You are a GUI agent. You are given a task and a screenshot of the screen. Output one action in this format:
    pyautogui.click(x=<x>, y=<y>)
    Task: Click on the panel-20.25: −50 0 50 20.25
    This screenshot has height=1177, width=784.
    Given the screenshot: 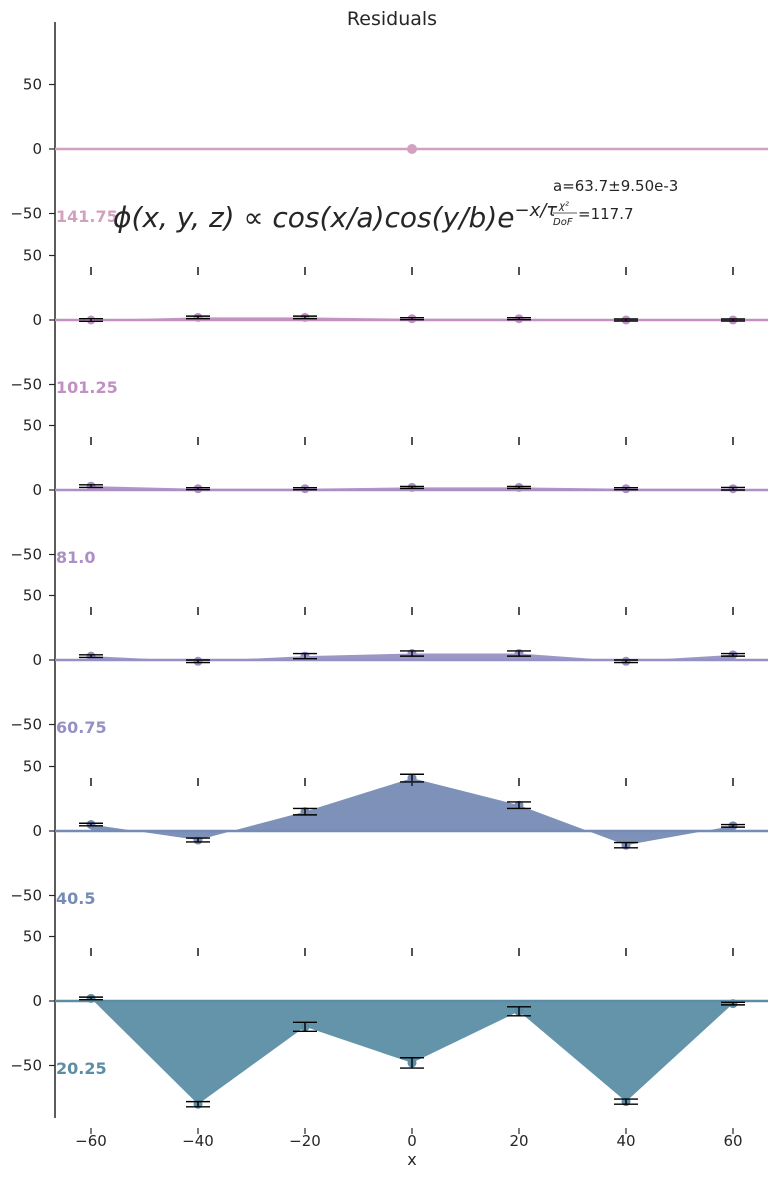 What is the action you would take?
    pyautogui.click(x=389, y=1018)
    